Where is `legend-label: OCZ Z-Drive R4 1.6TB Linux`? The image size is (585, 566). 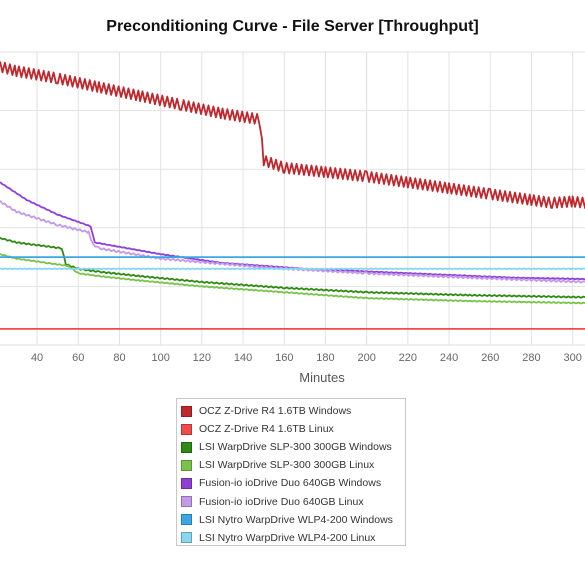
legend-label: OCZ Z-Drive R4 1.6TB Linux is located at coordinates (266, 429).